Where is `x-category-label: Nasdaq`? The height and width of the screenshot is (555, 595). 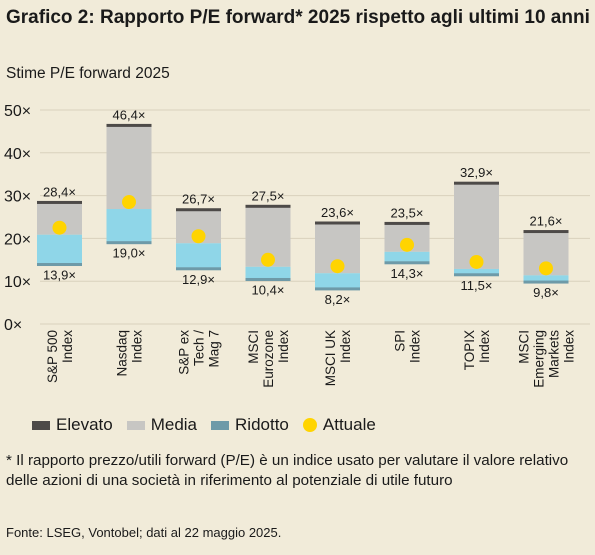 x-category-label: Nasdaq is located at coordinates (122, 353).